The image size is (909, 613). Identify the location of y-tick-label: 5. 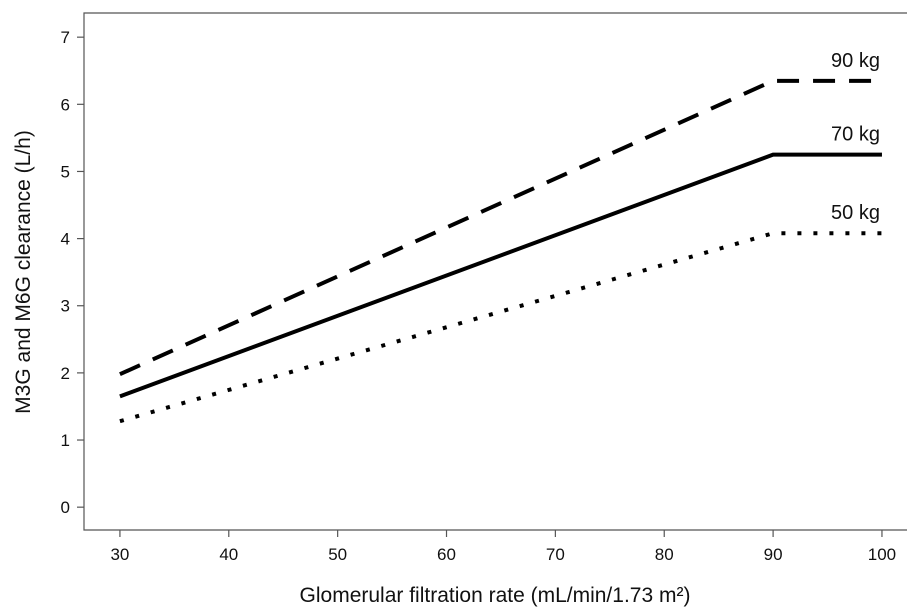
(65, 171).